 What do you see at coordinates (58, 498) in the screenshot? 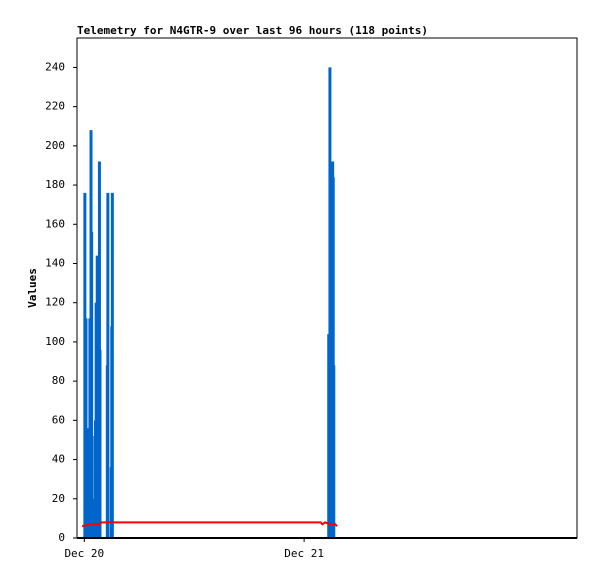
I see `y-tick-label: 20` at bounding box center [58, 498].